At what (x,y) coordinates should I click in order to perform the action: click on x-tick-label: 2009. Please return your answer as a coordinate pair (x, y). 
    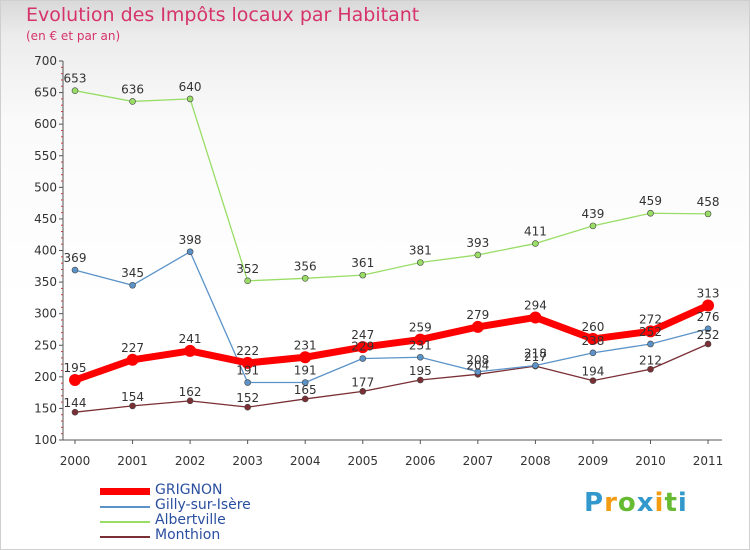
    Looking at the image, I should click on (593, 461).